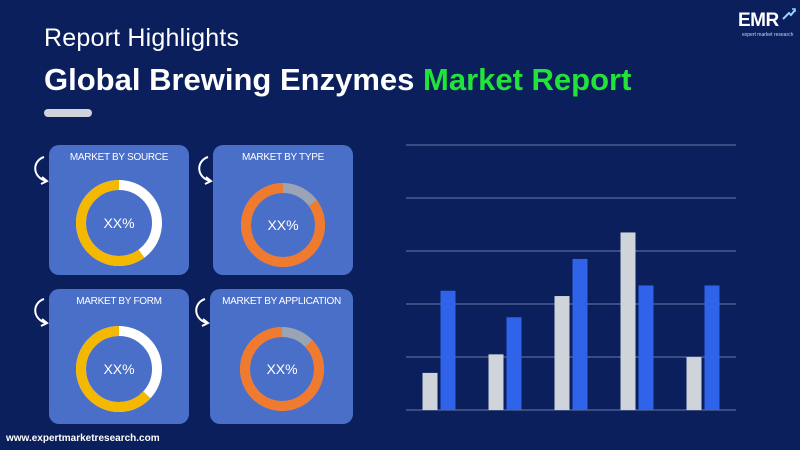 The height and width of the screenshot is (450, 800). Describe the element at coordinates (68, 113) in the screenshot. I see `title-underline` at that location.